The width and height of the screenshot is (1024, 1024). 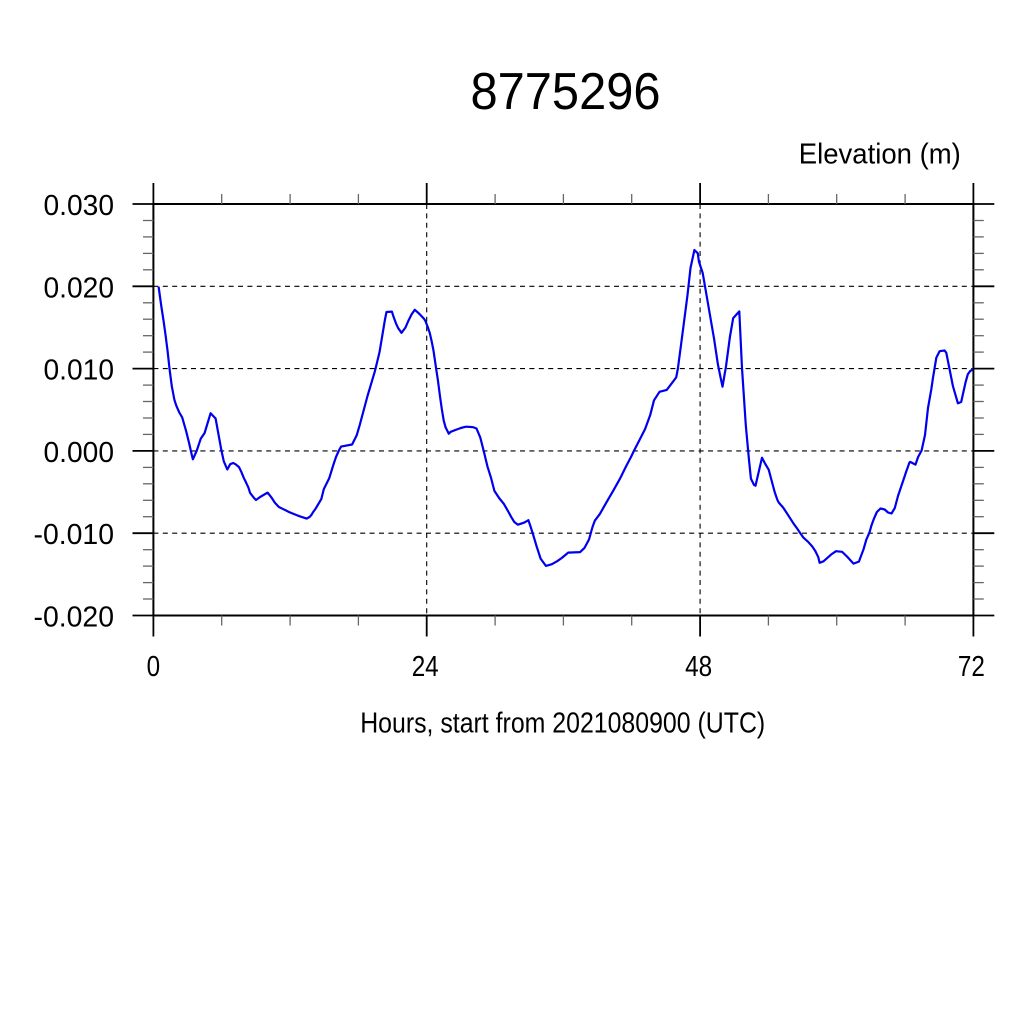 What do you see at coordinates (154, 667) in the screenshot?
I see `svg-text: 0` at bounding box center [154, 667].